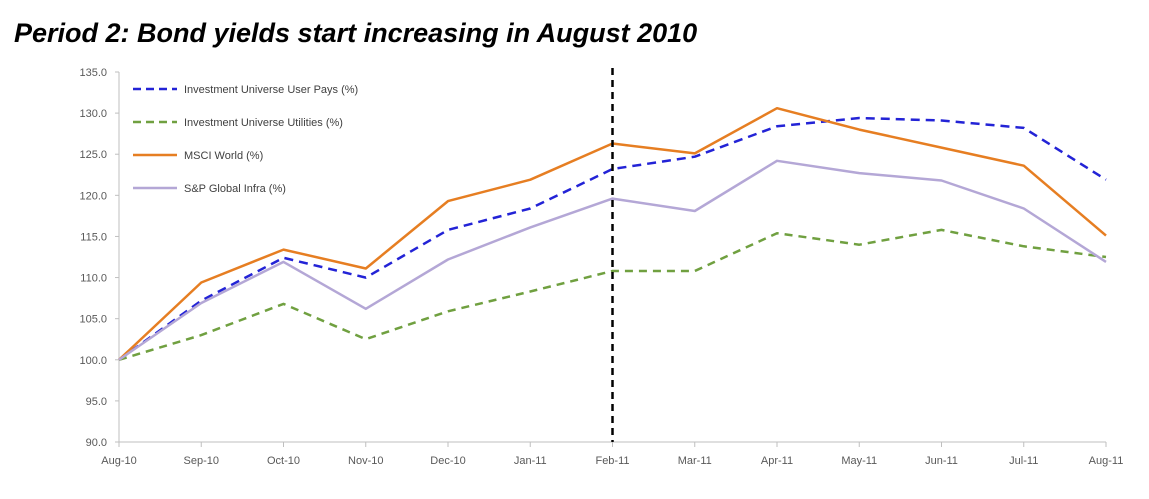  Describe the element at coordinates (201, 461) in the screenshot. I see `x-tick-label: Sep-10` at that location.